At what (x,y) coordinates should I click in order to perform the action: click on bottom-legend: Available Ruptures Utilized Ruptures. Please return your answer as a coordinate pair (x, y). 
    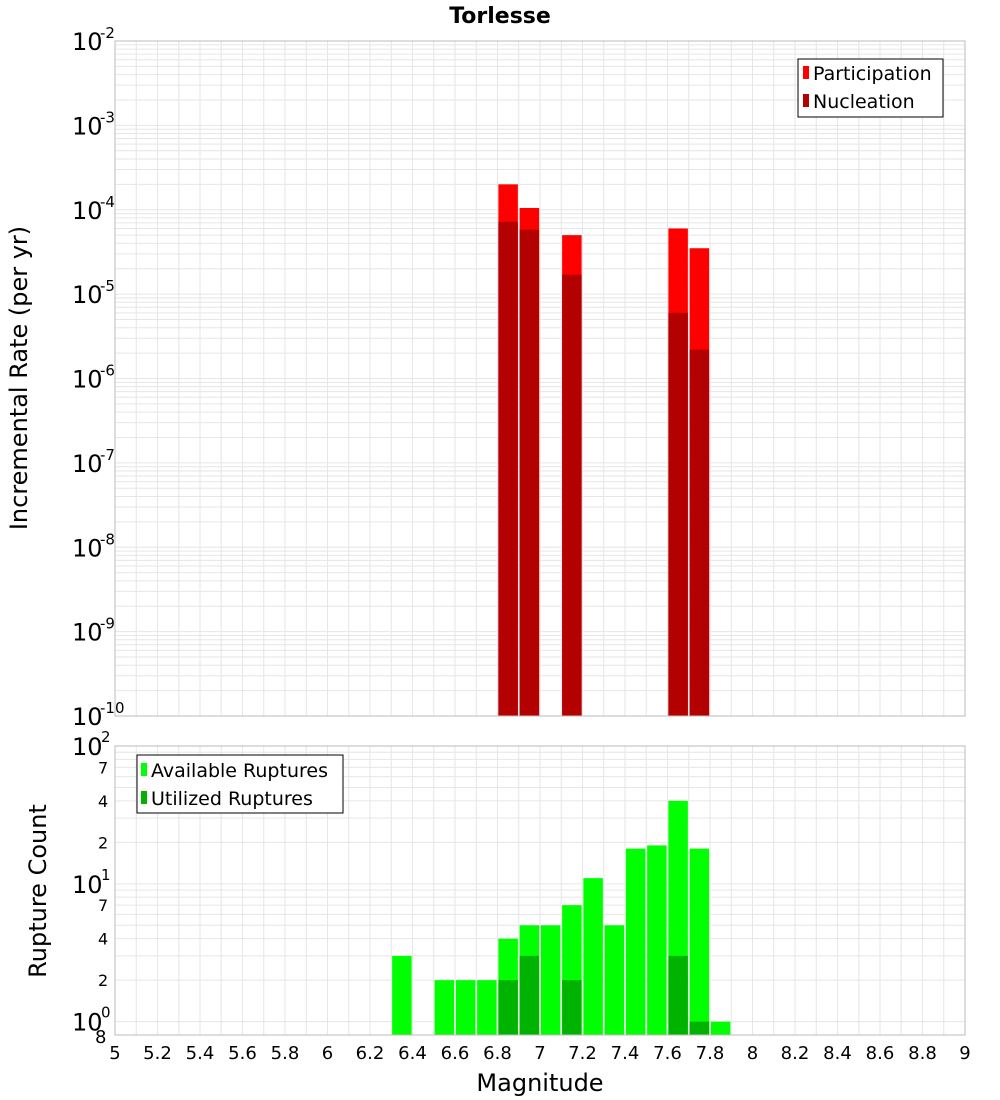
    Looking at the image, I should click on (240, 784).